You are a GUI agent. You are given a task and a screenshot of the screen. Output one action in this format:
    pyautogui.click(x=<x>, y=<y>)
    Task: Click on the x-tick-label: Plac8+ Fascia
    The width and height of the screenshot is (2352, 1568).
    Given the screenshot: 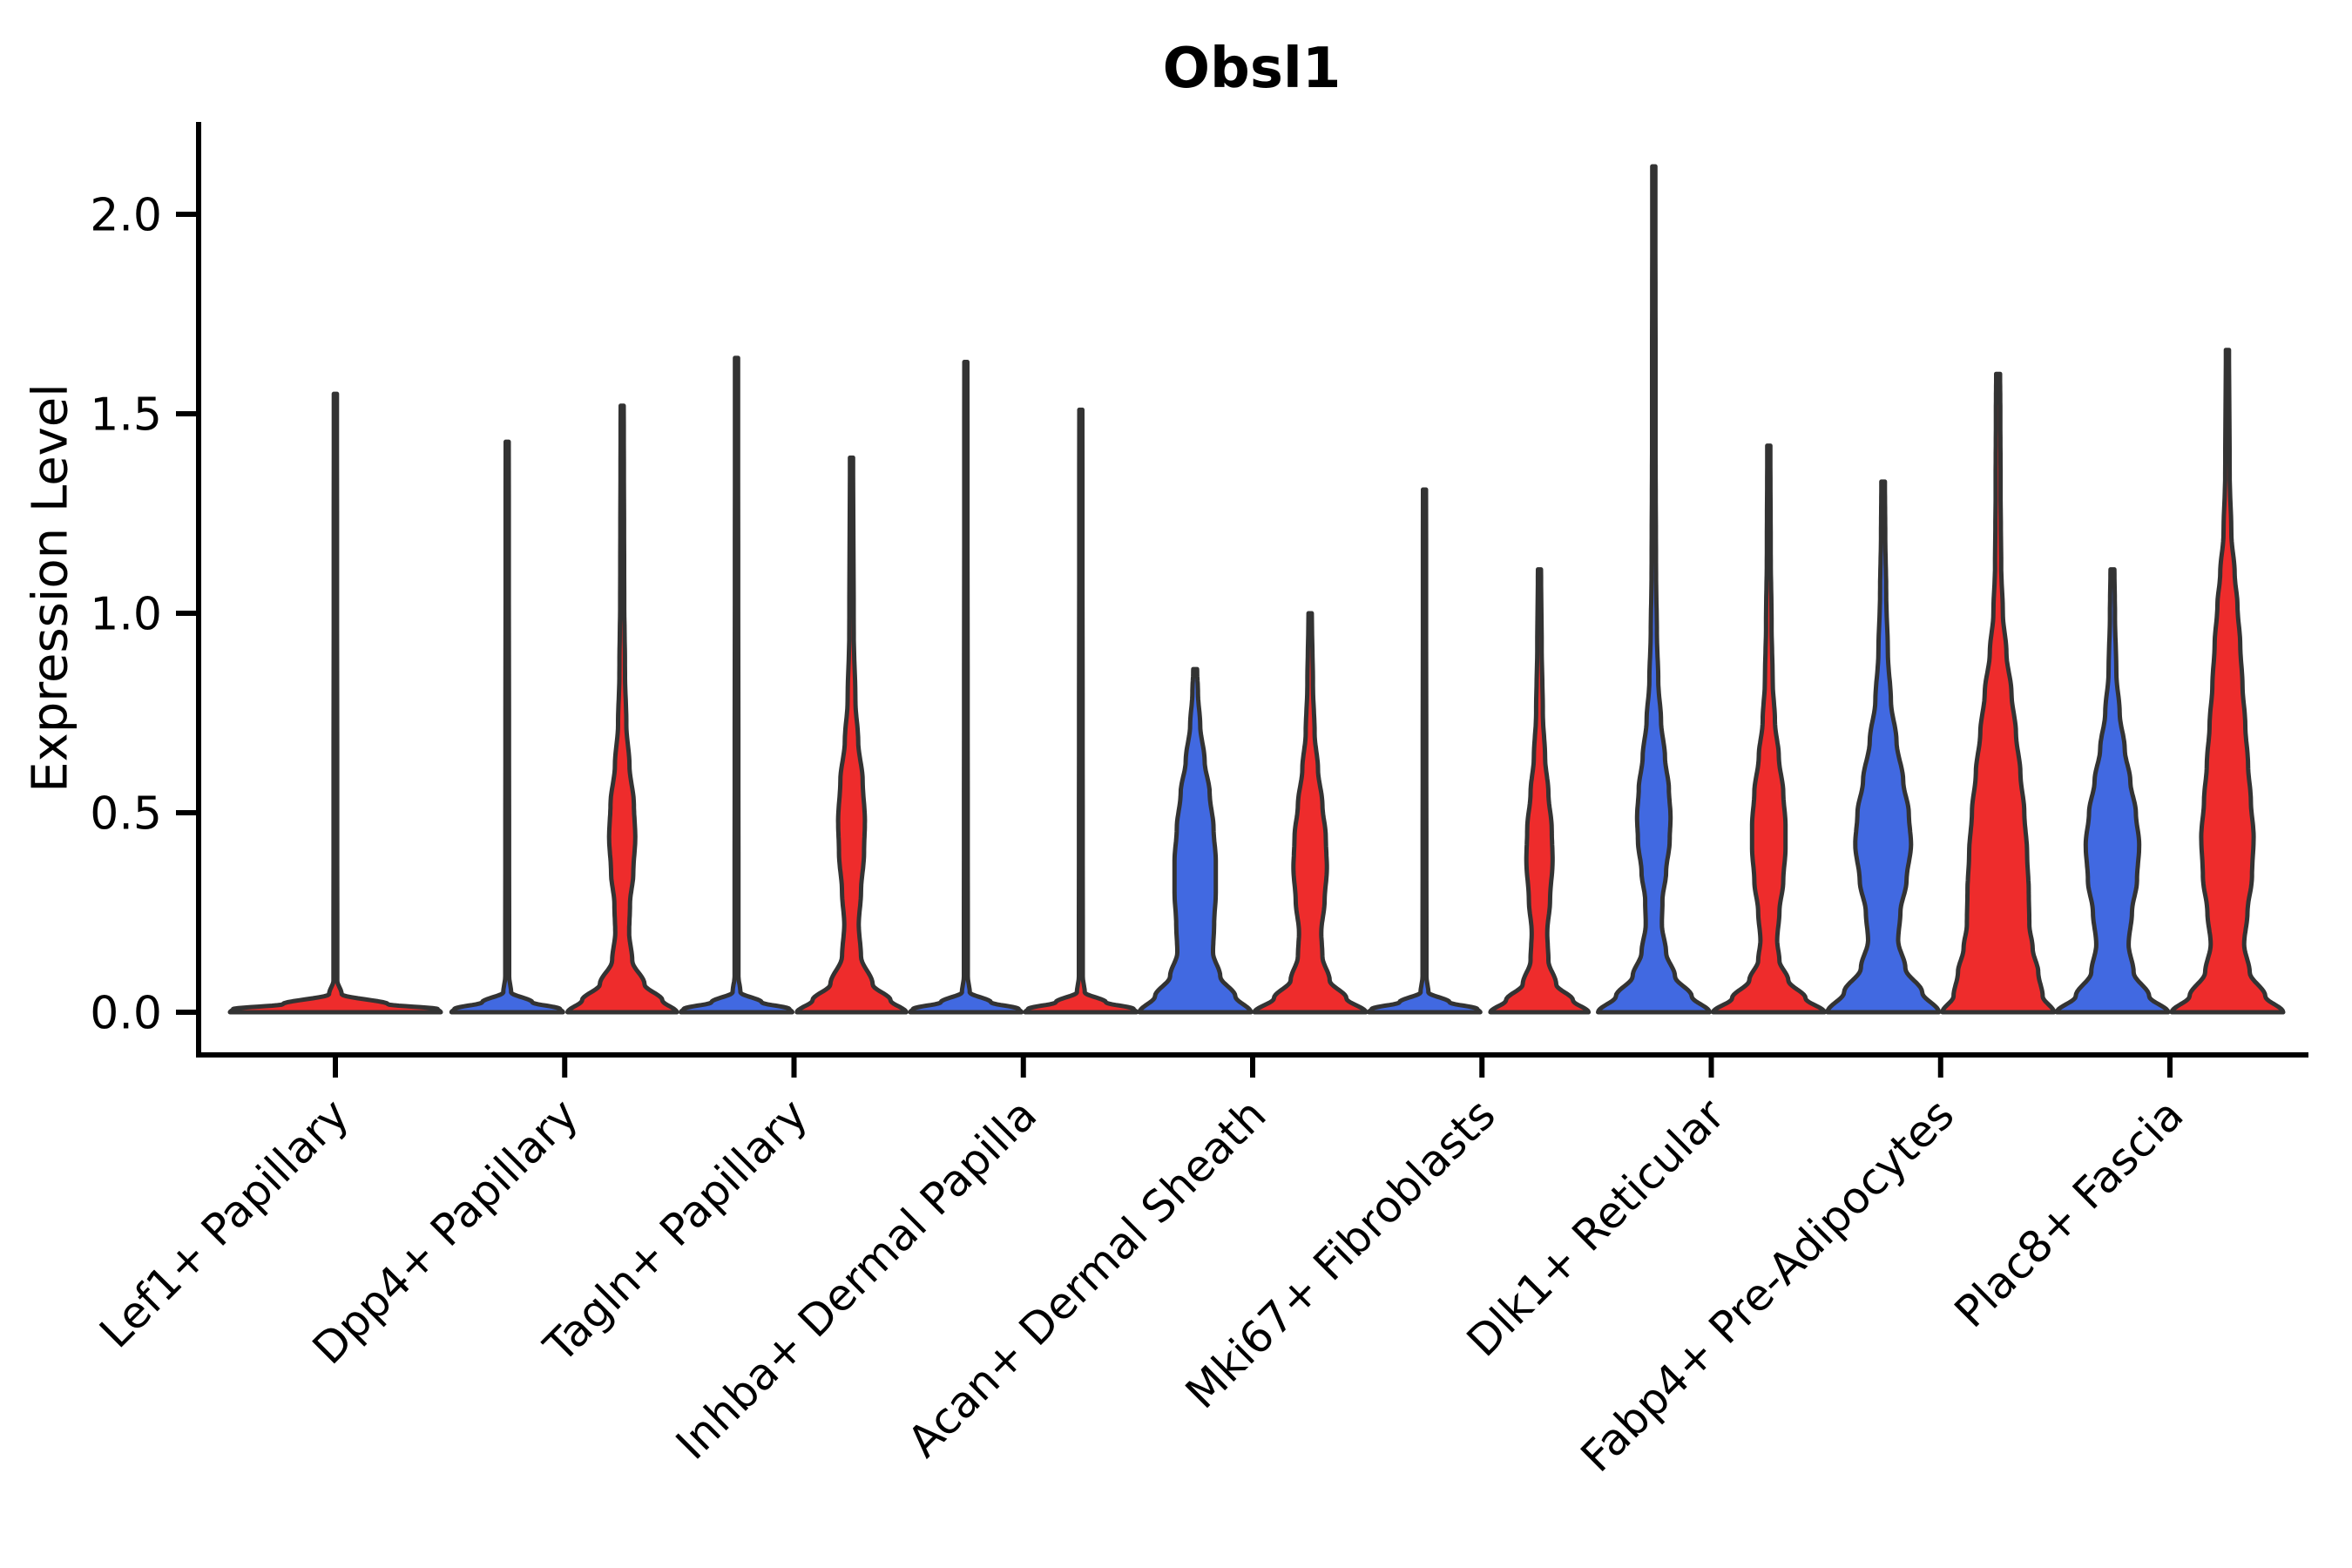 What is the action you would take?
    pyautogui.click(x=2069, y=1213)
    